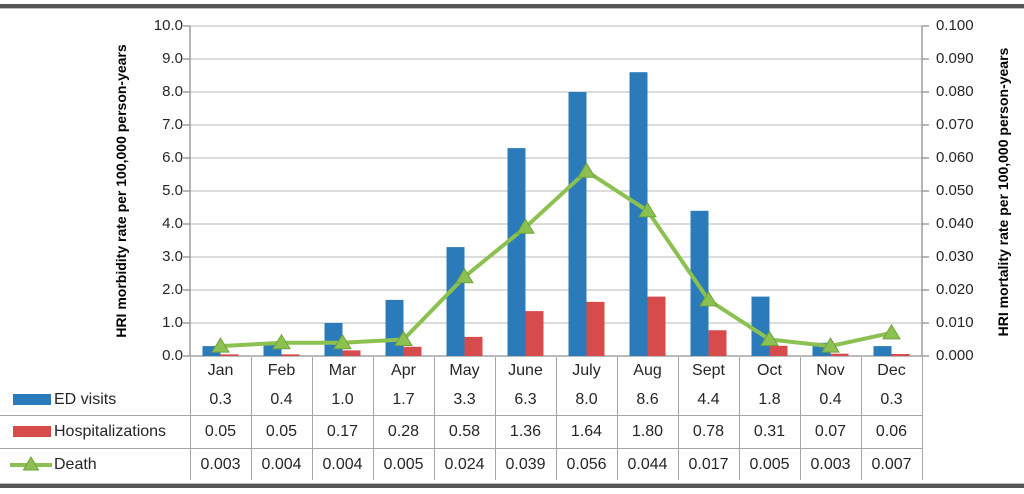 The height and width of the screenshot is (494, 1024). I want to click on death-marker-June, so click(525, 226).